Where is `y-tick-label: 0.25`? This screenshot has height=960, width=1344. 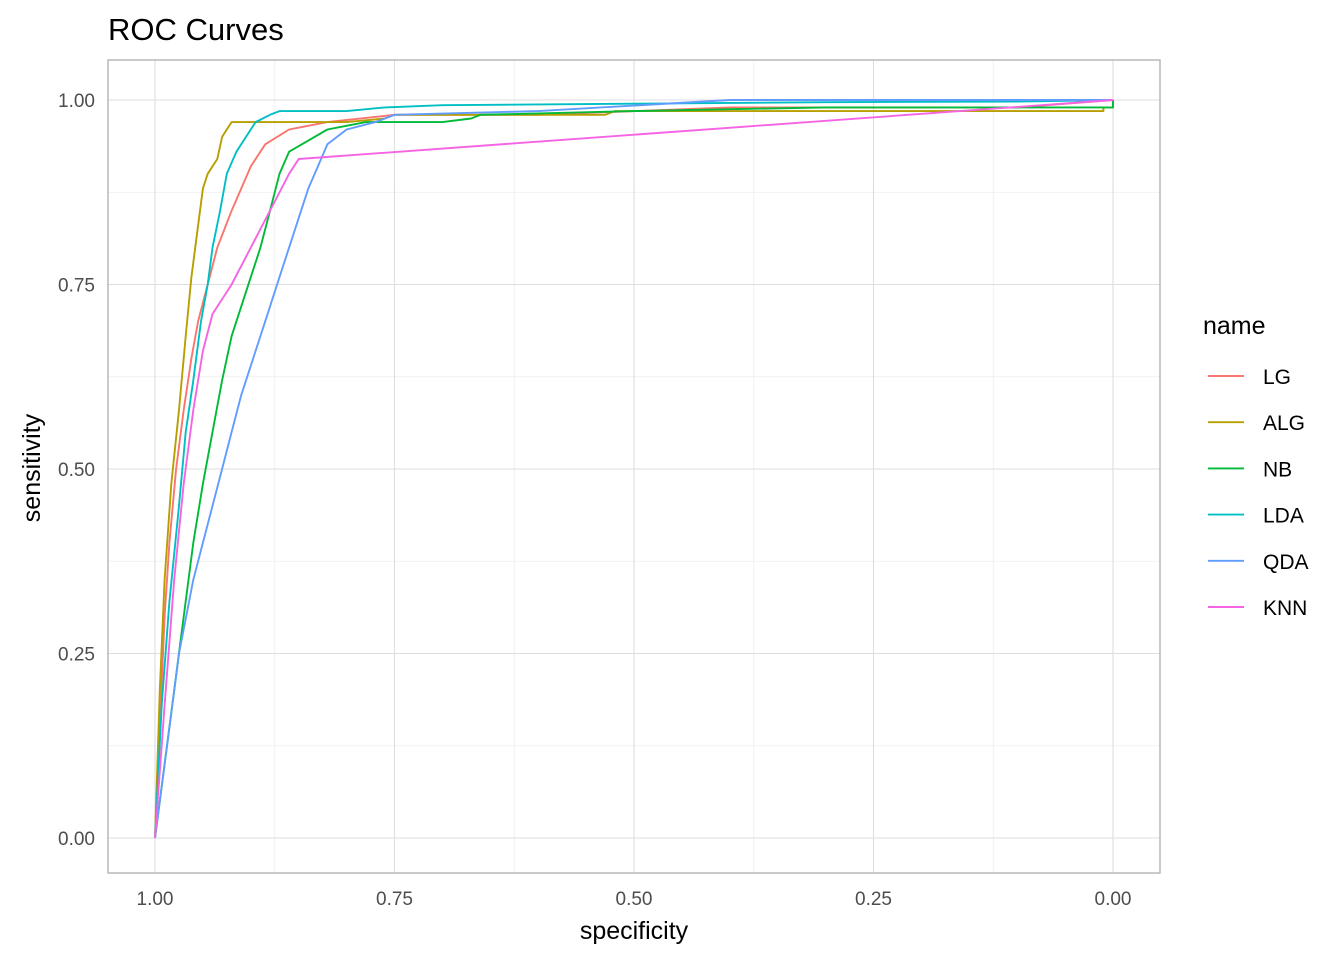 y-tick-label: 0.25 is located at coordinates (76, 655).